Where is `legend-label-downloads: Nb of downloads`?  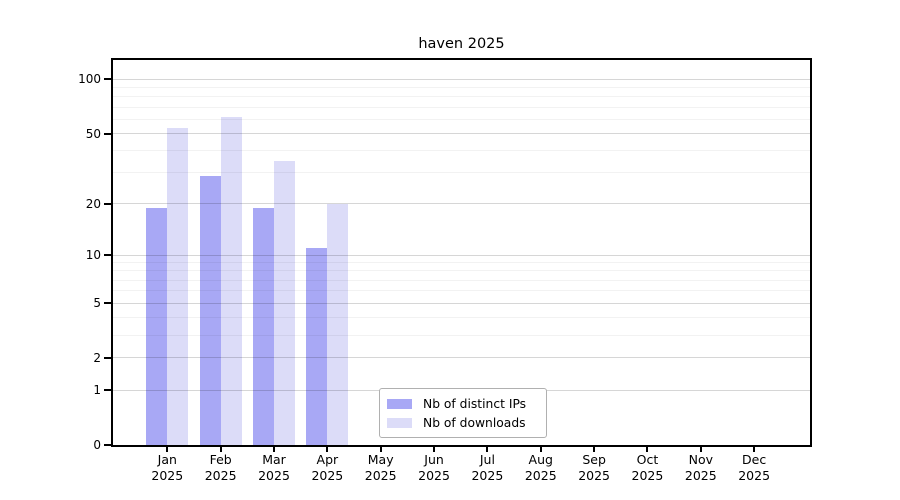 legend-label-downloads: Nb of downloads is located at coordinates (474, 422).